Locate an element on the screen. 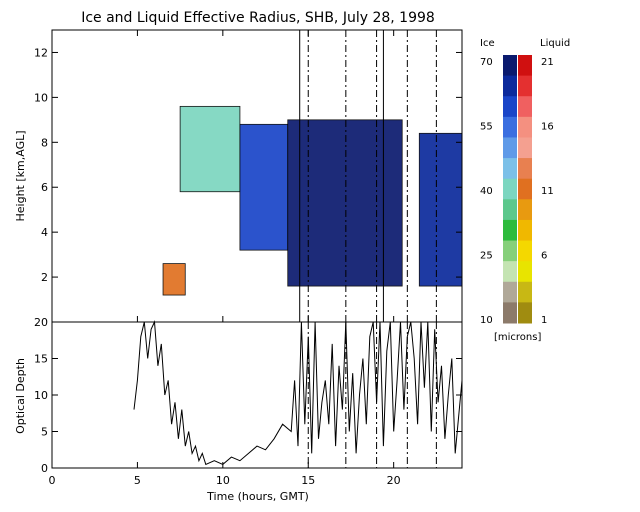 The image size is (640, 512). colorbar-ice-tick: 25 is located at coordinates (486, 256).